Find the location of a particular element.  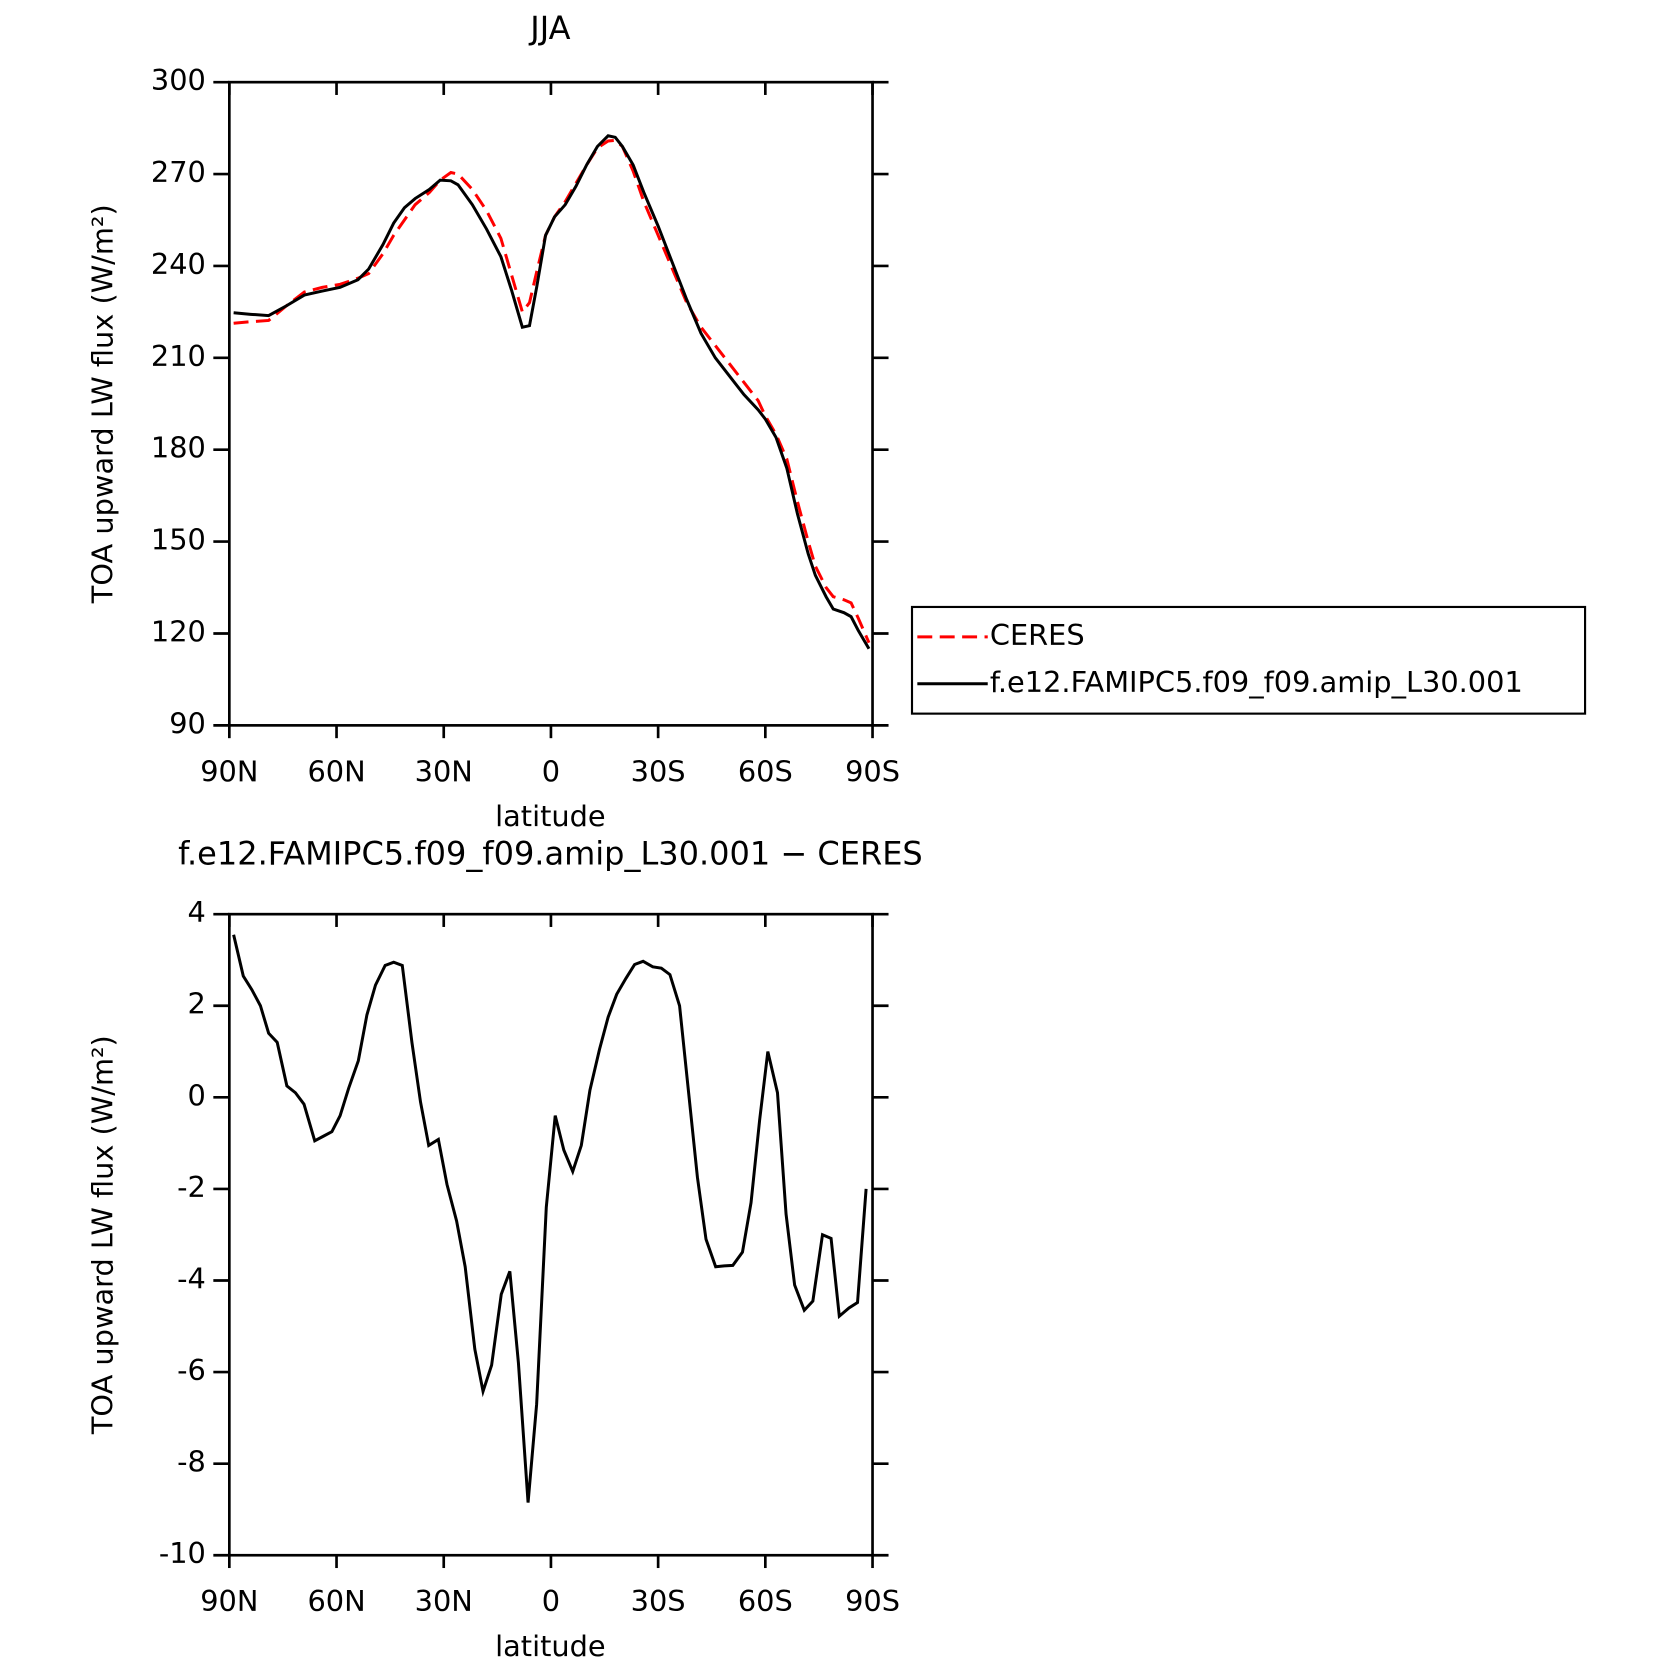

y-tick-label: 150 is located at coordinates (178, 540).